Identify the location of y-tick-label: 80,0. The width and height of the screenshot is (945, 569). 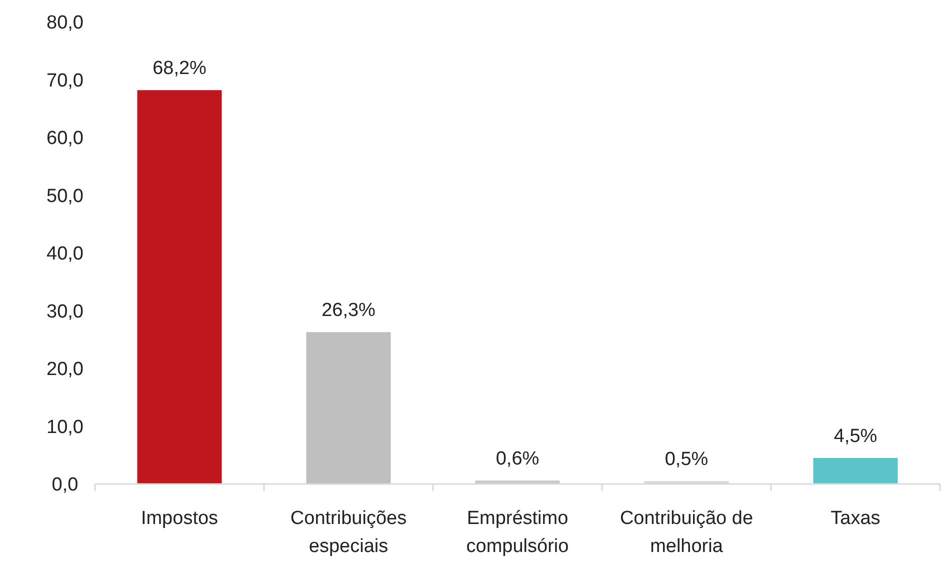
(65, 23).